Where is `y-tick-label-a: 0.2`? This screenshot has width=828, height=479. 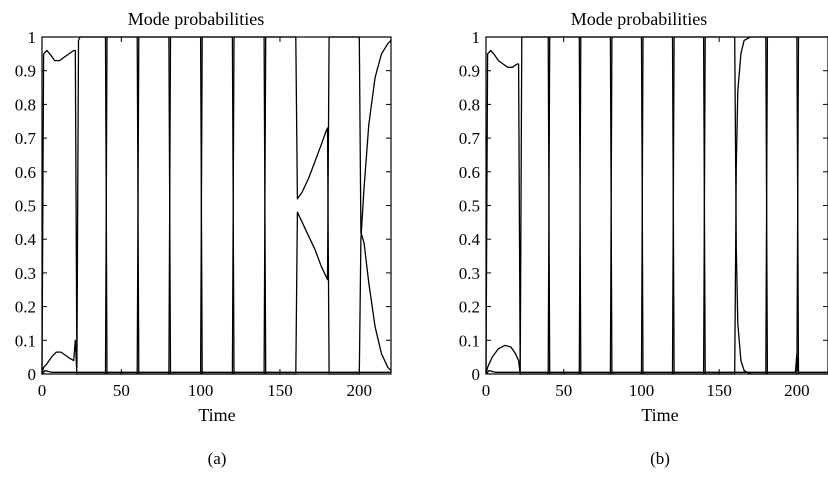 y-tick-label-a: 0.2 is located at coordinates (25, 307).